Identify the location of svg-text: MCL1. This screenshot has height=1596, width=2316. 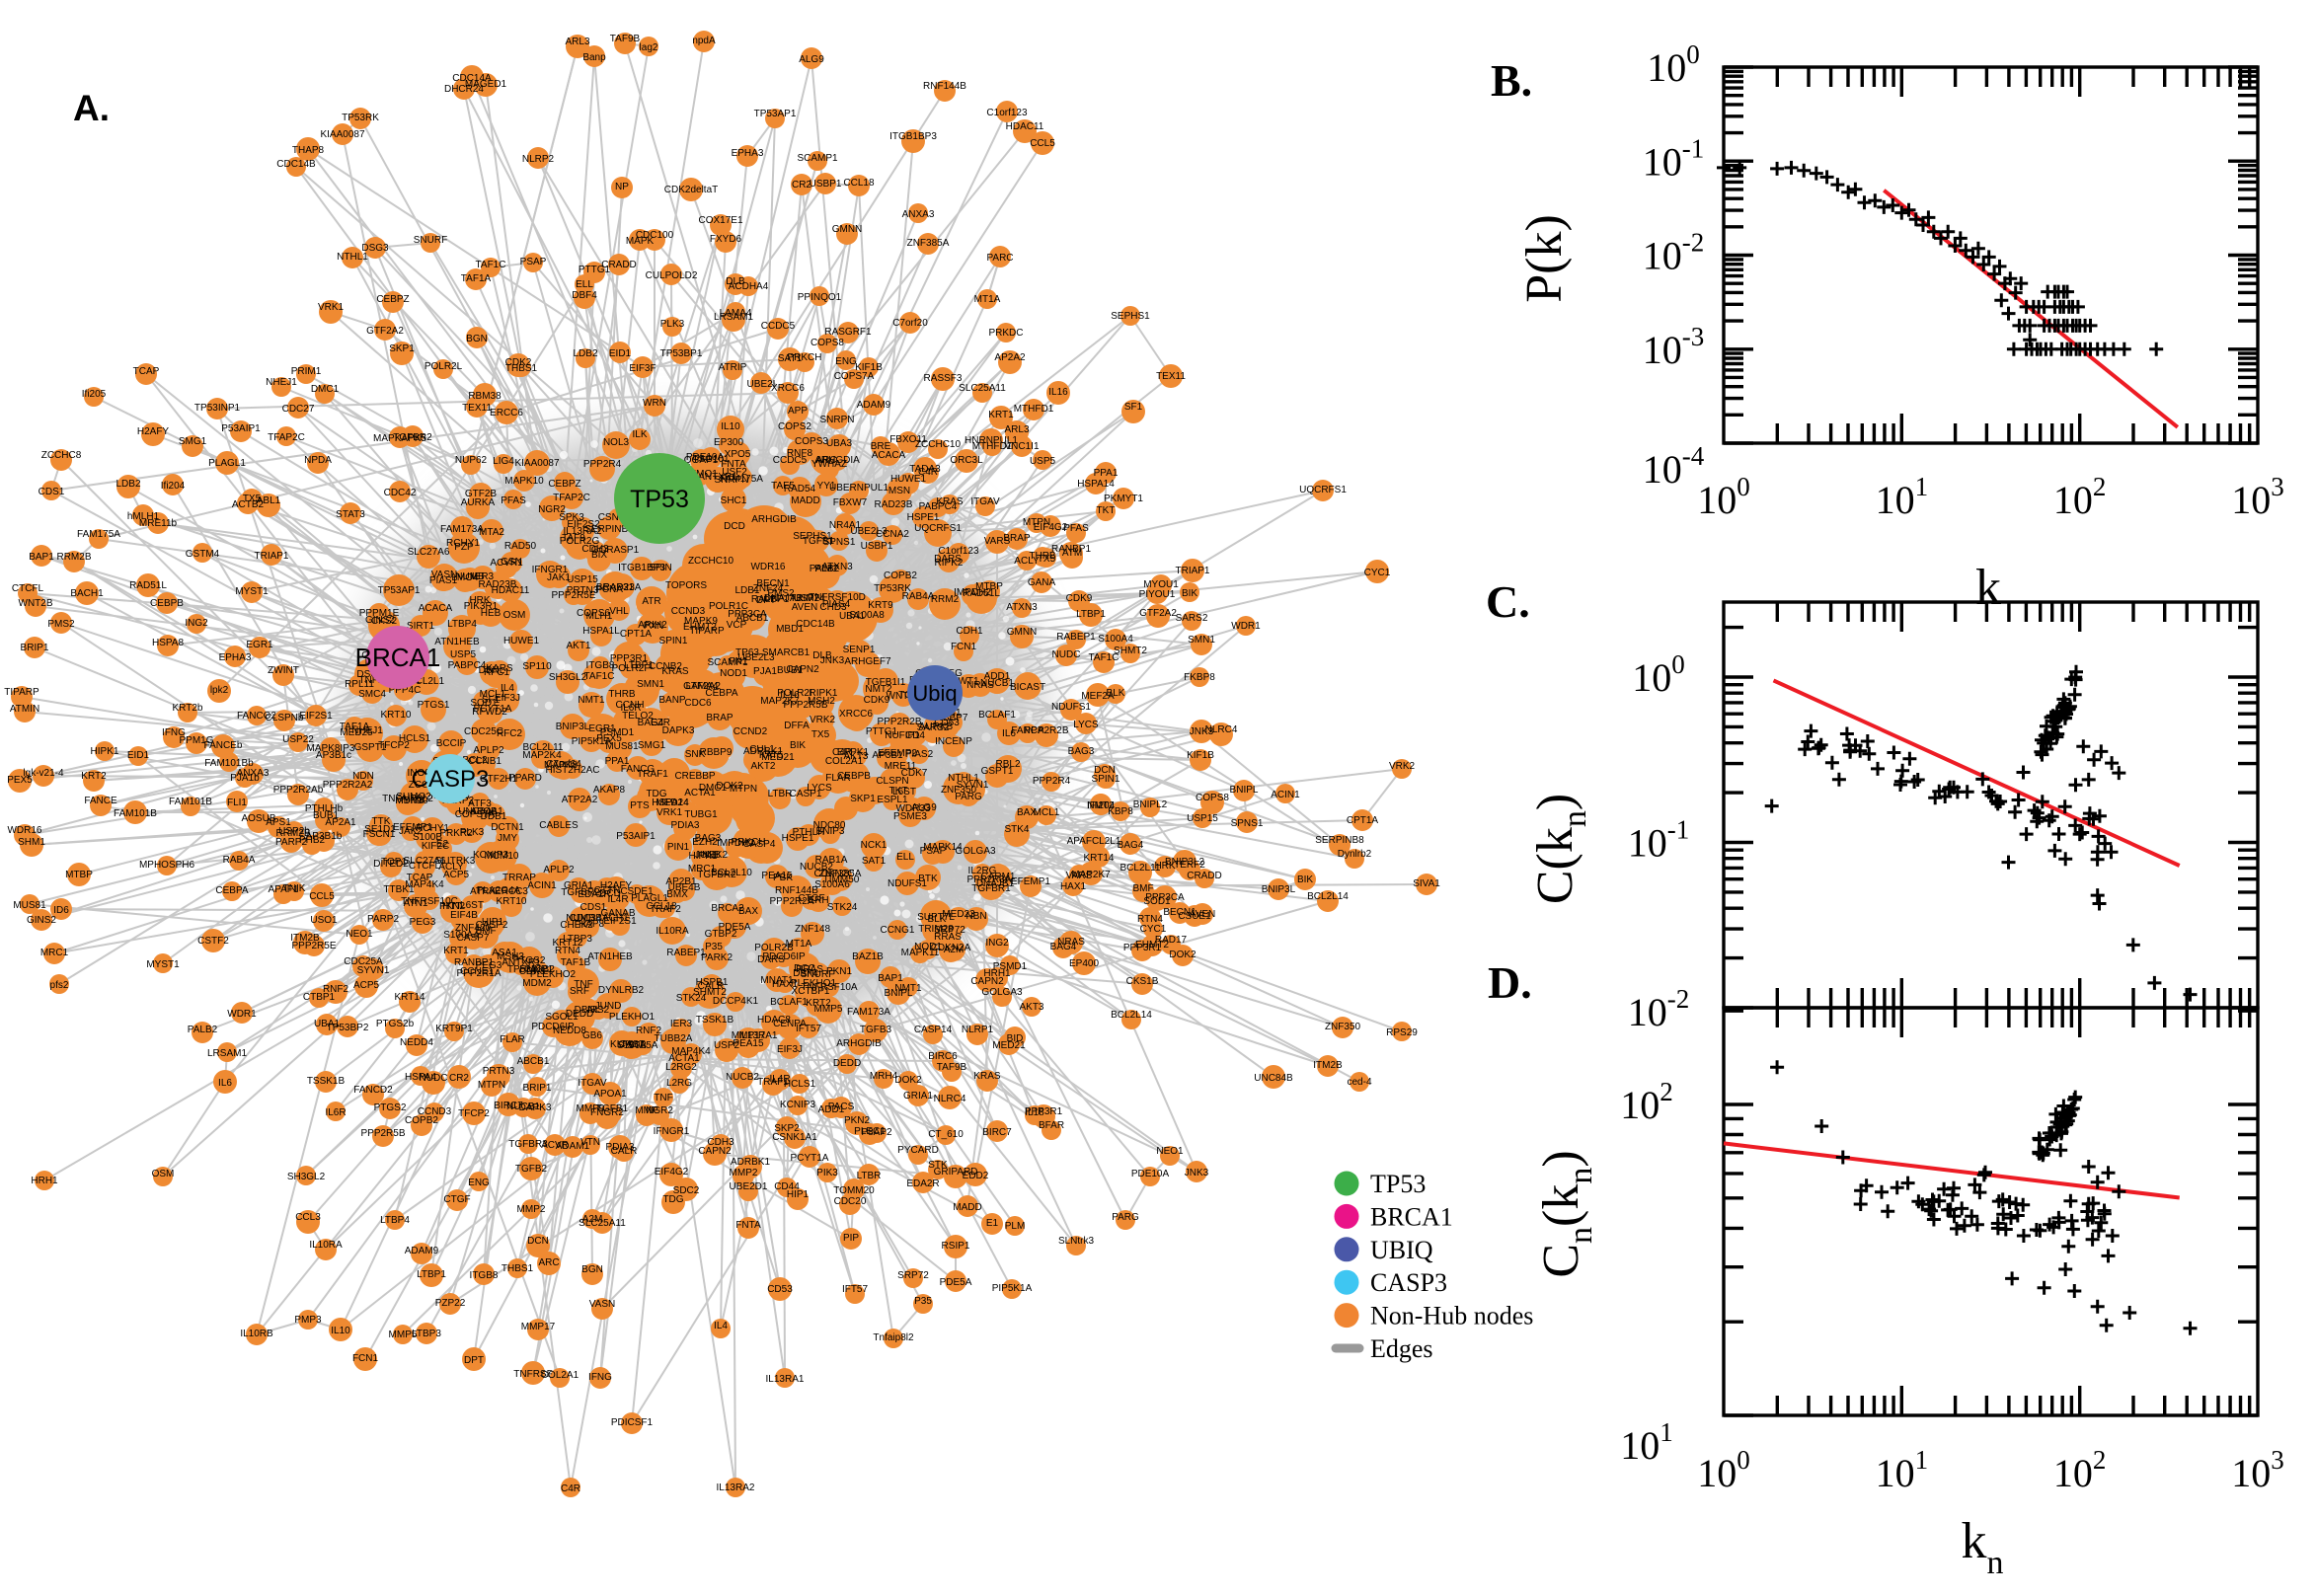
(1047, 812).